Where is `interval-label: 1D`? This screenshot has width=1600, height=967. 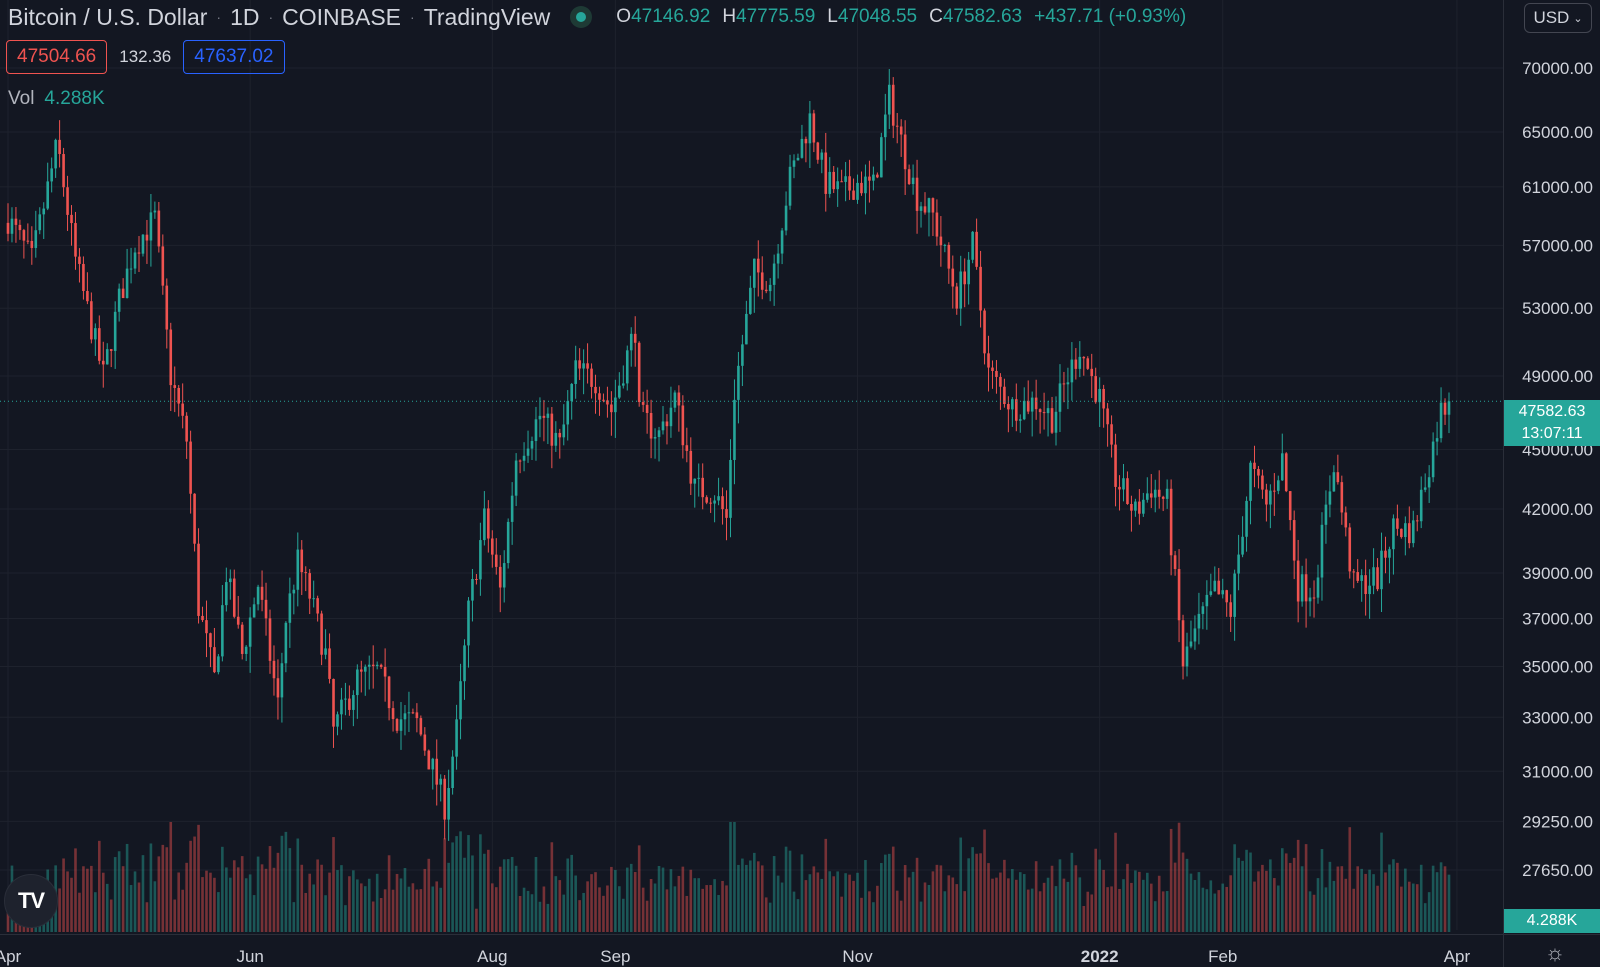 interval-label: 1D is located at coordinates (245, 16).